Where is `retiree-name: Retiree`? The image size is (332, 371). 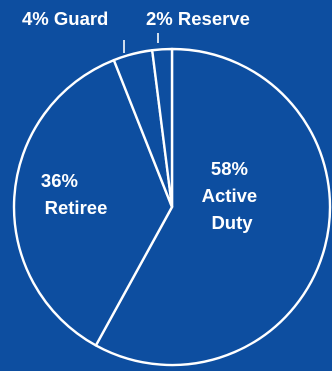 retiree-name: Retiree is located at coordinates (76, 207).